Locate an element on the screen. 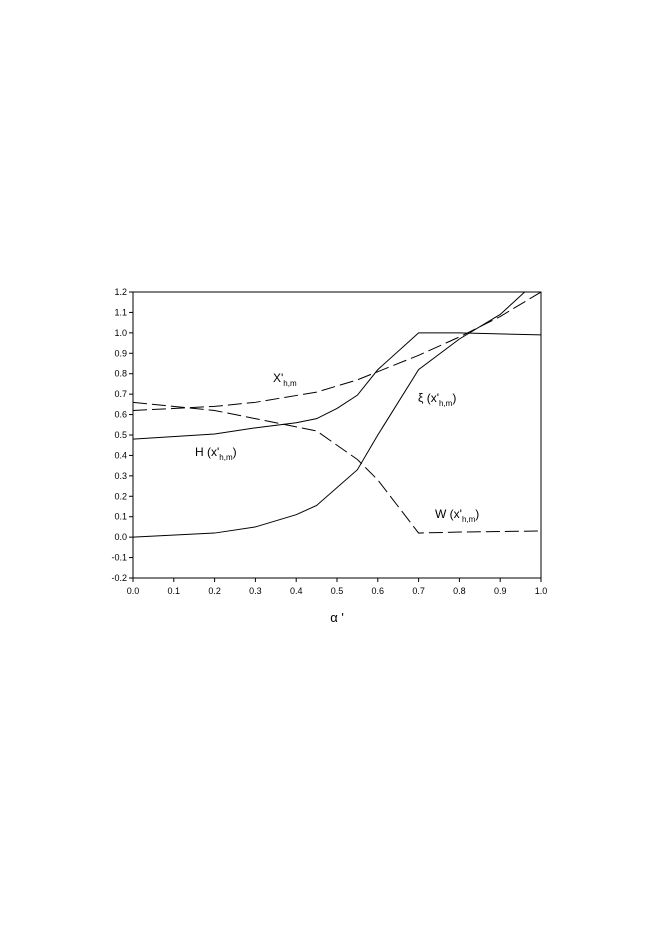 Image resolution: width=654 pixels, height=932 pixels. x-tick-label: 0.1 is located at coordinates (174, 591).